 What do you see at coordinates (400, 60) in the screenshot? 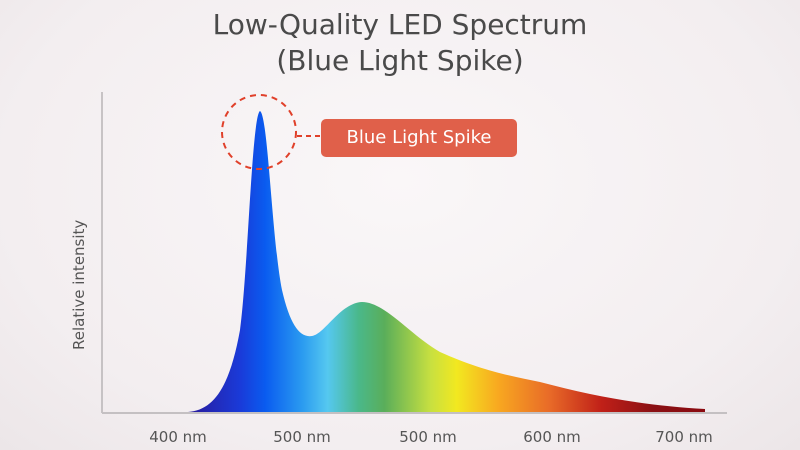
I see `chart-subtitle: (Blue Light Spike)` at bounding box center [400, 60].